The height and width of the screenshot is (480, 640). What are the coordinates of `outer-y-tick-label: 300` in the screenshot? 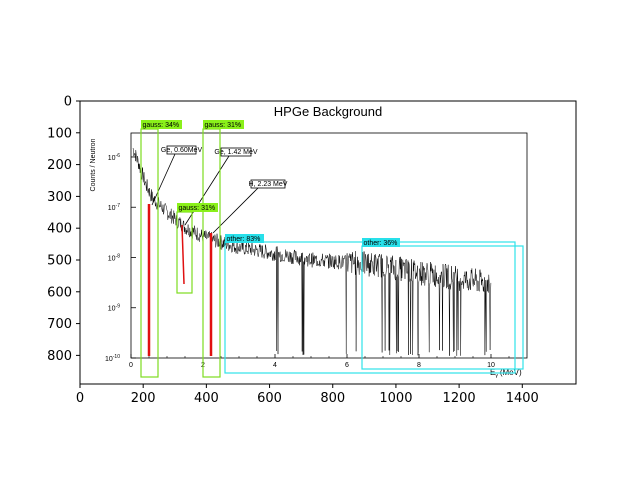 It's located at (59, 197).